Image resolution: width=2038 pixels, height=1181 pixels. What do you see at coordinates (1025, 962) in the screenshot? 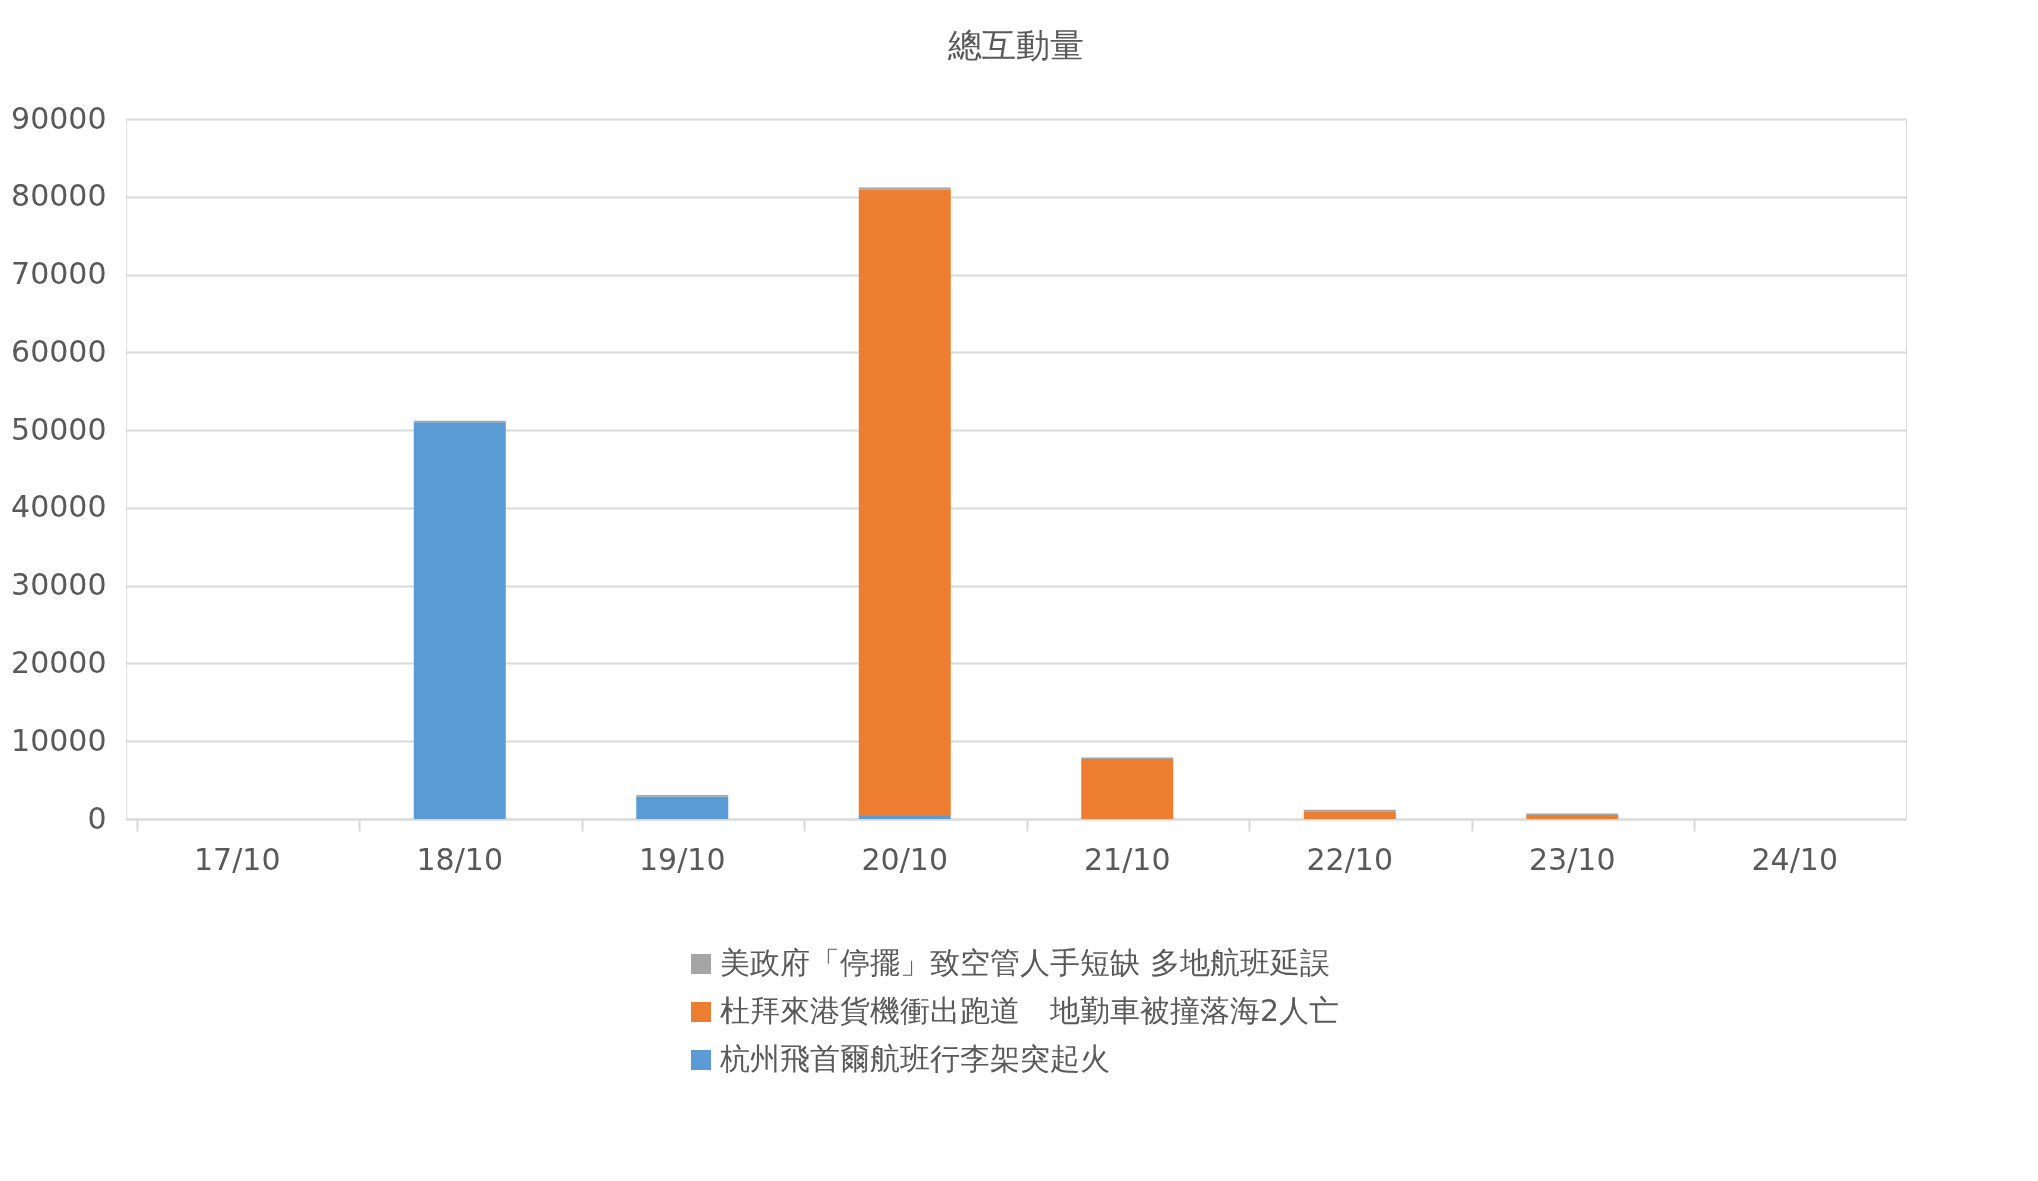
I see `legend-label: 美政府「停擺」致空管人手短缺 多地航班延誤` at bounding box center [1025, 962].